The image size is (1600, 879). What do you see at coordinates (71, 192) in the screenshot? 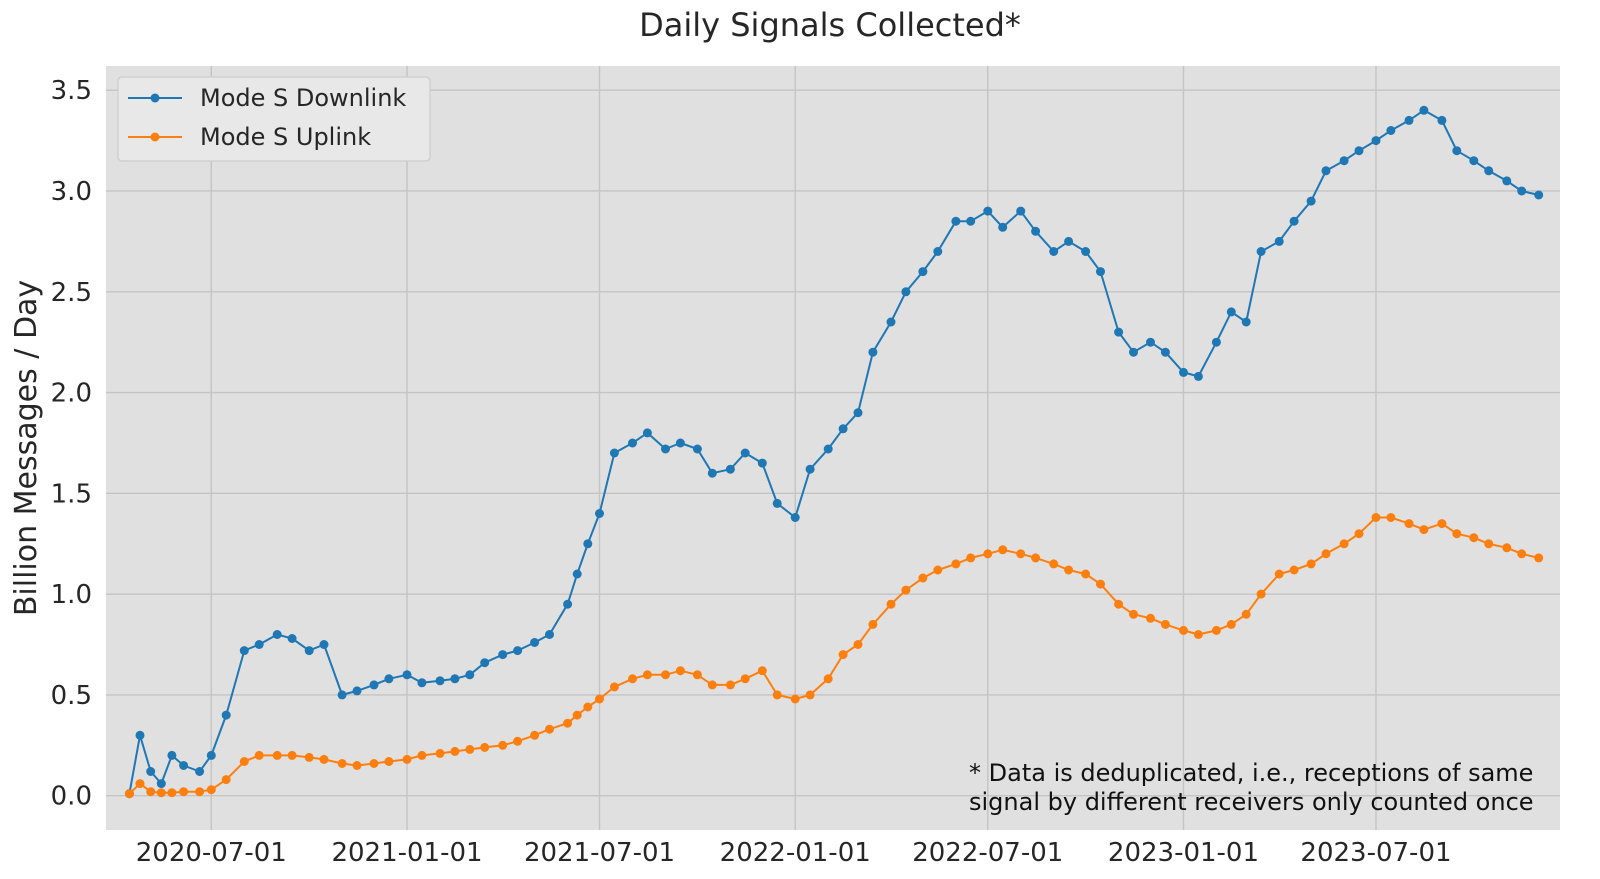
I see `y-tick-label: 3.0` at bounding box center [71, 192].